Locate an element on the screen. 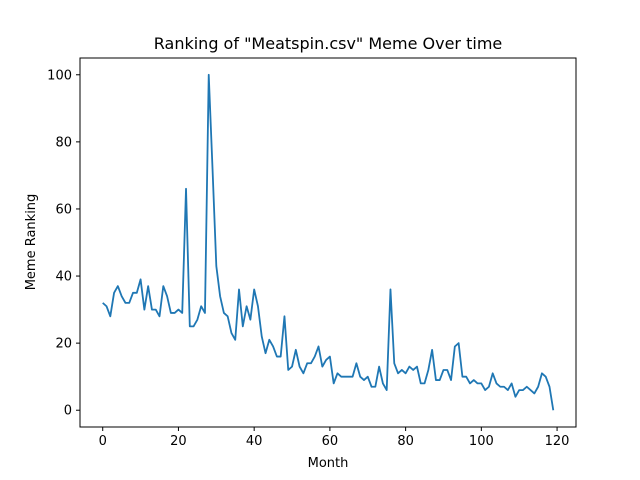 This screenshot has width=640, height=480. x-tick-label: 20 is located at coordinates (178, 441).